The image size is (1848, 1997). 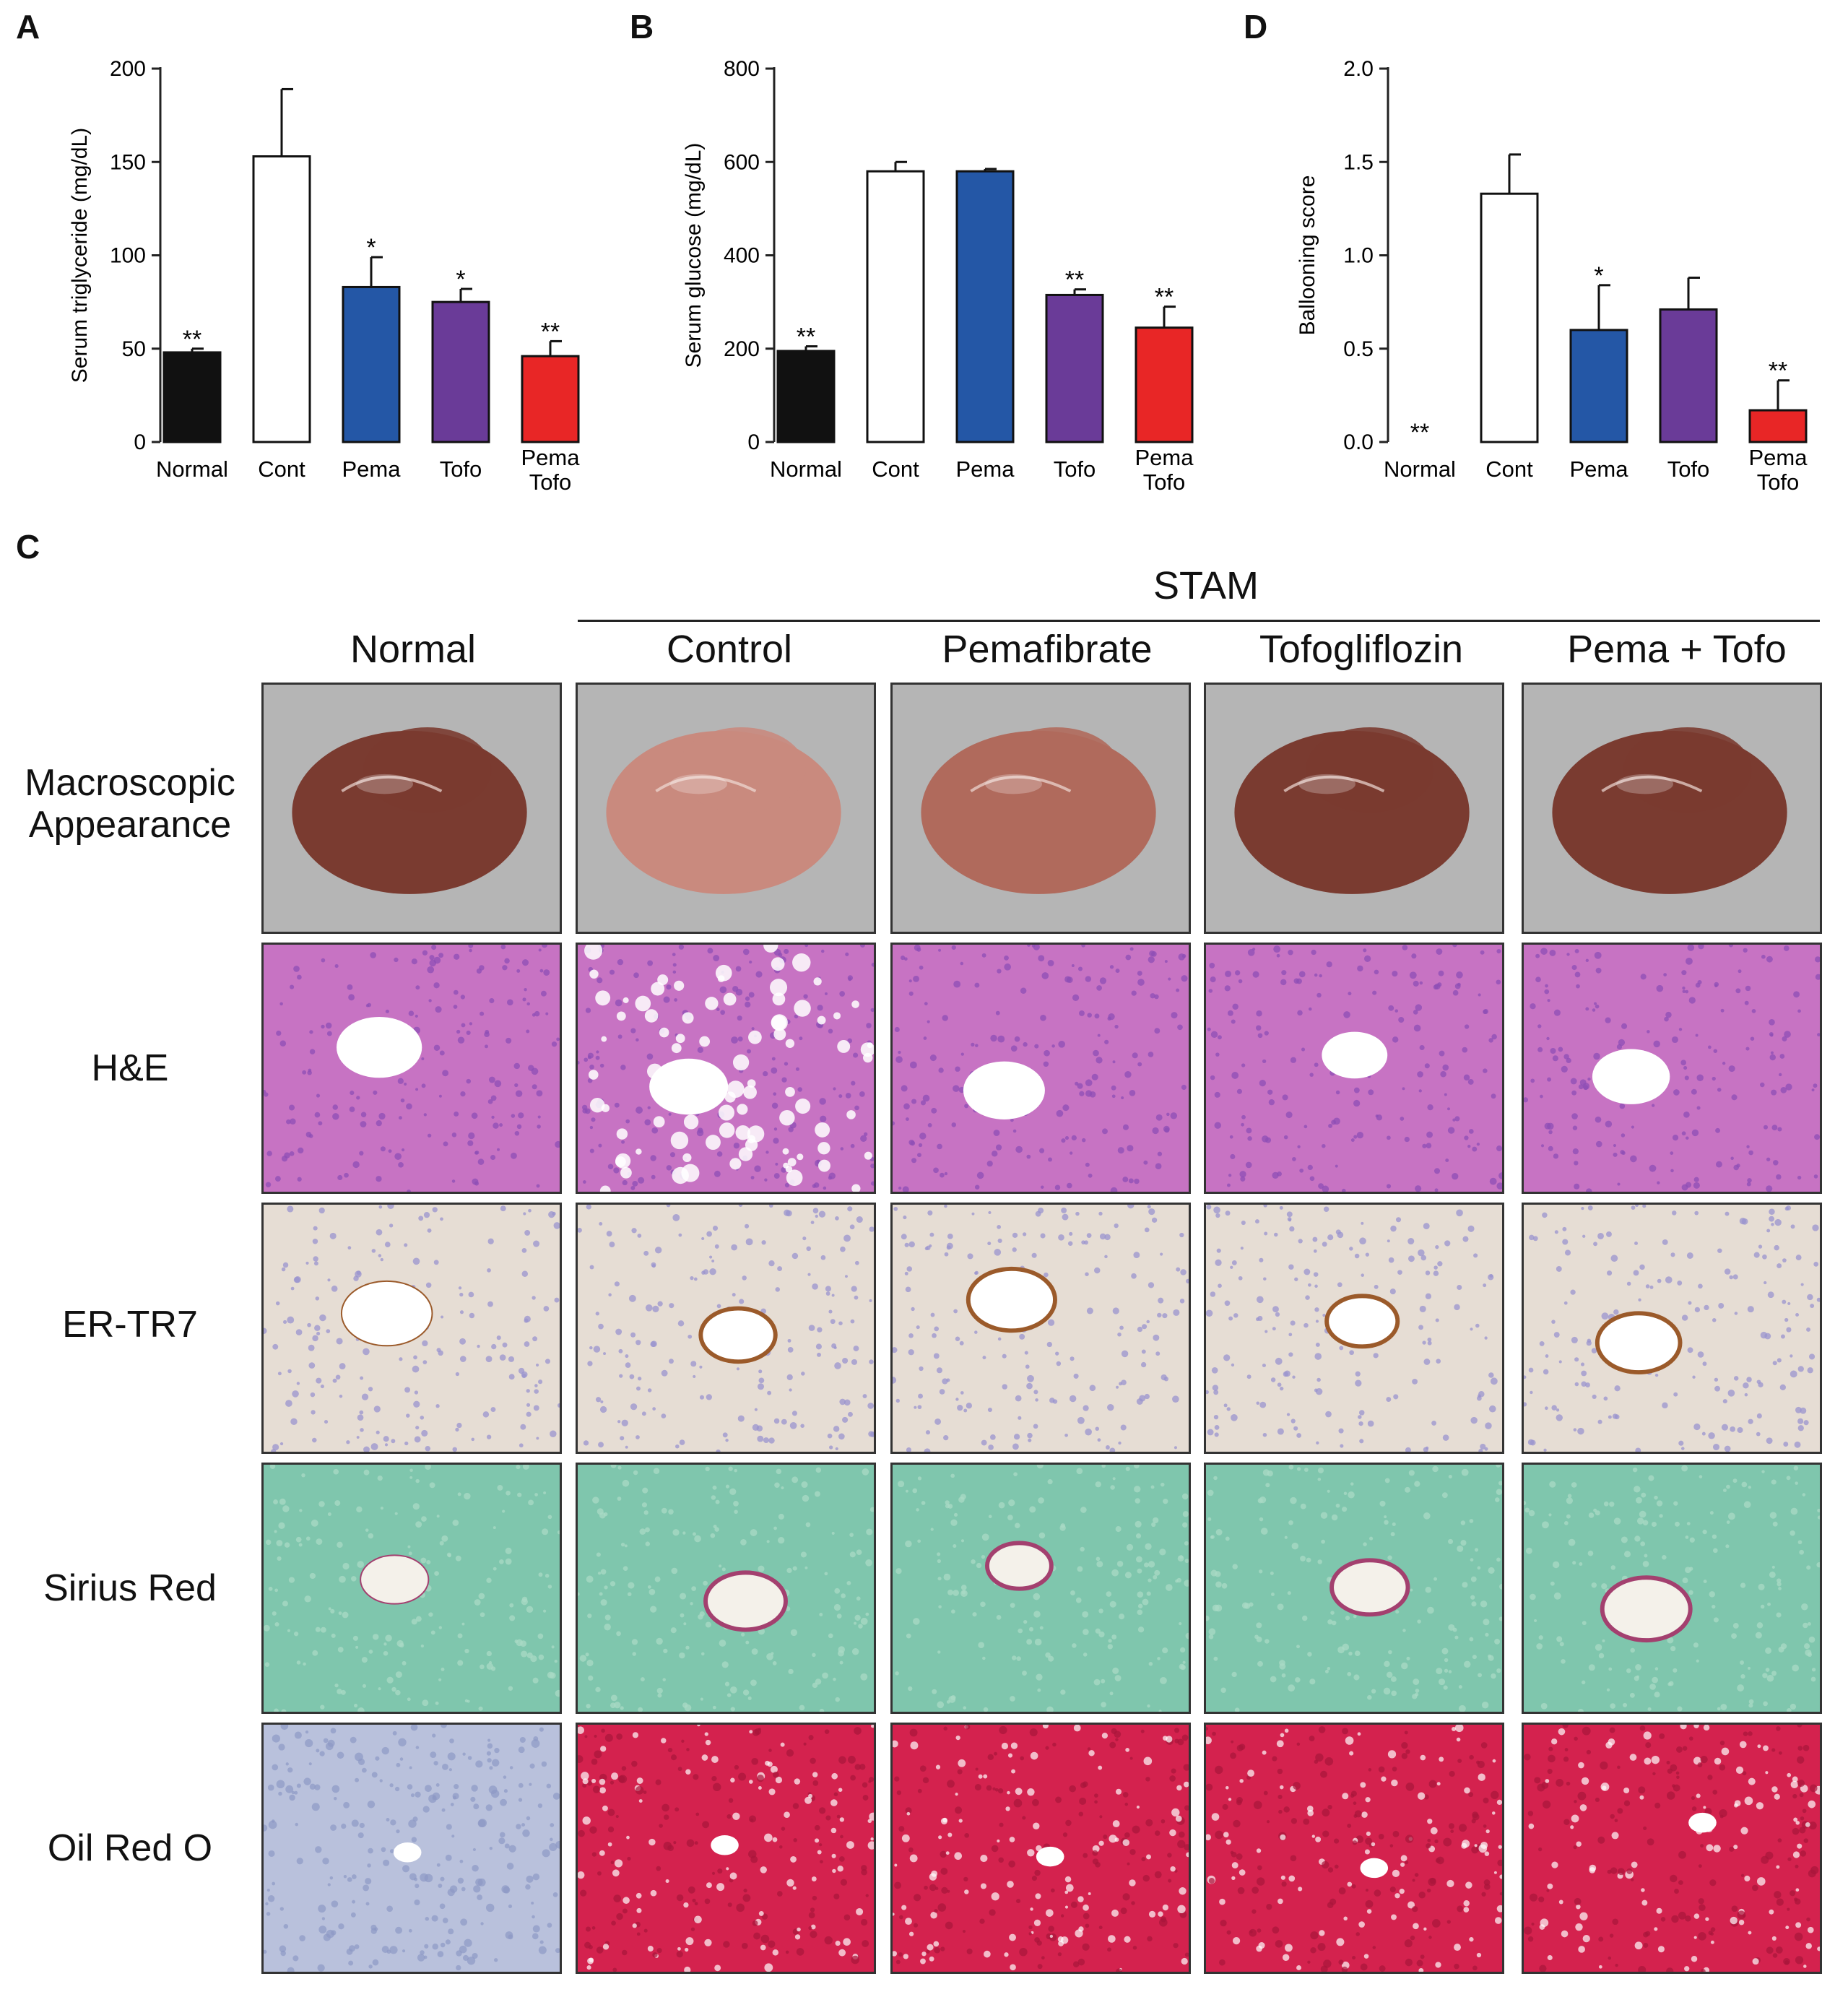 I want to click on row-label-macroscopic: Macroscopic Appearance, so click(x=130, y=804).